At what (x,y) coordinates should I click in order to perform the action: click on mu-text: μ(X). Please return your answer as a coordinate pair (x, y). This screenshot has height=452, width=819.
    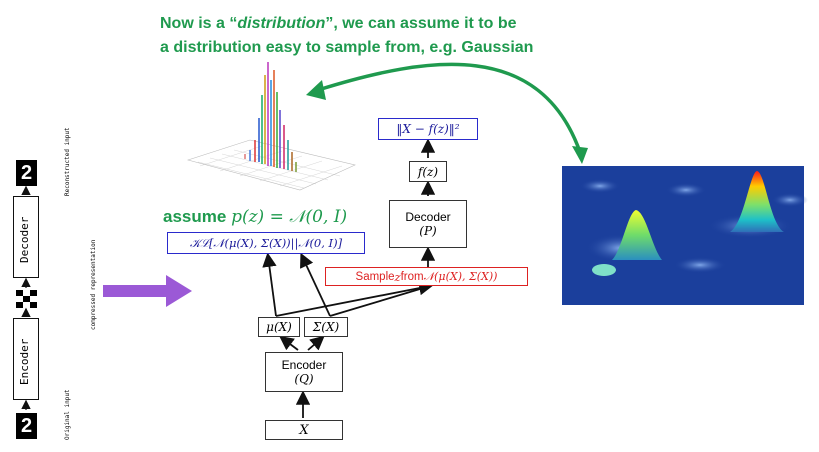
    Looking at the image, I should click on (279, 327).